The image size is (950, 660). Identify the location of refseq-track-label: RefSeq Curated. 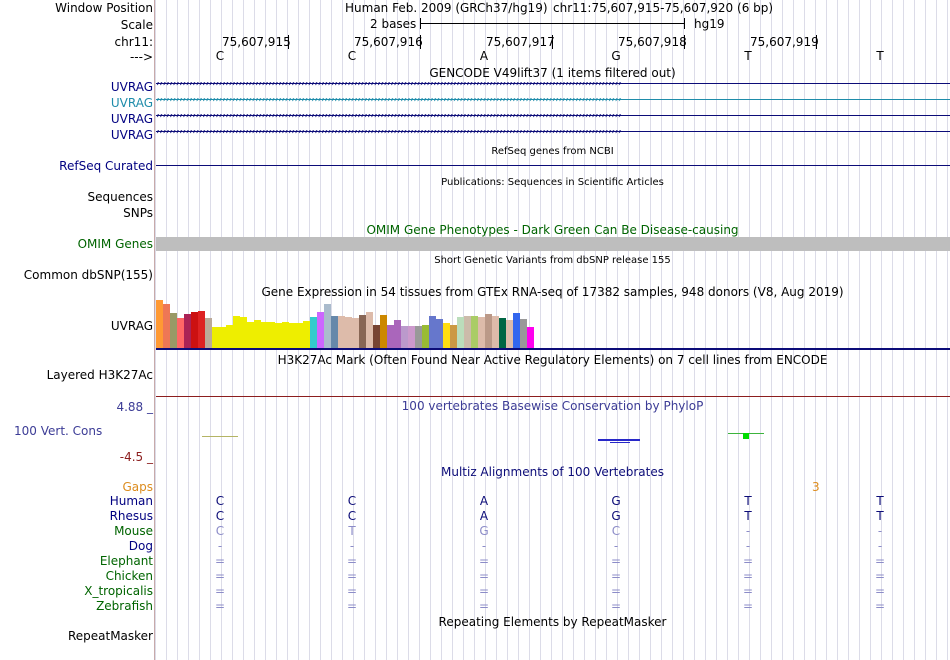
(106, 166).